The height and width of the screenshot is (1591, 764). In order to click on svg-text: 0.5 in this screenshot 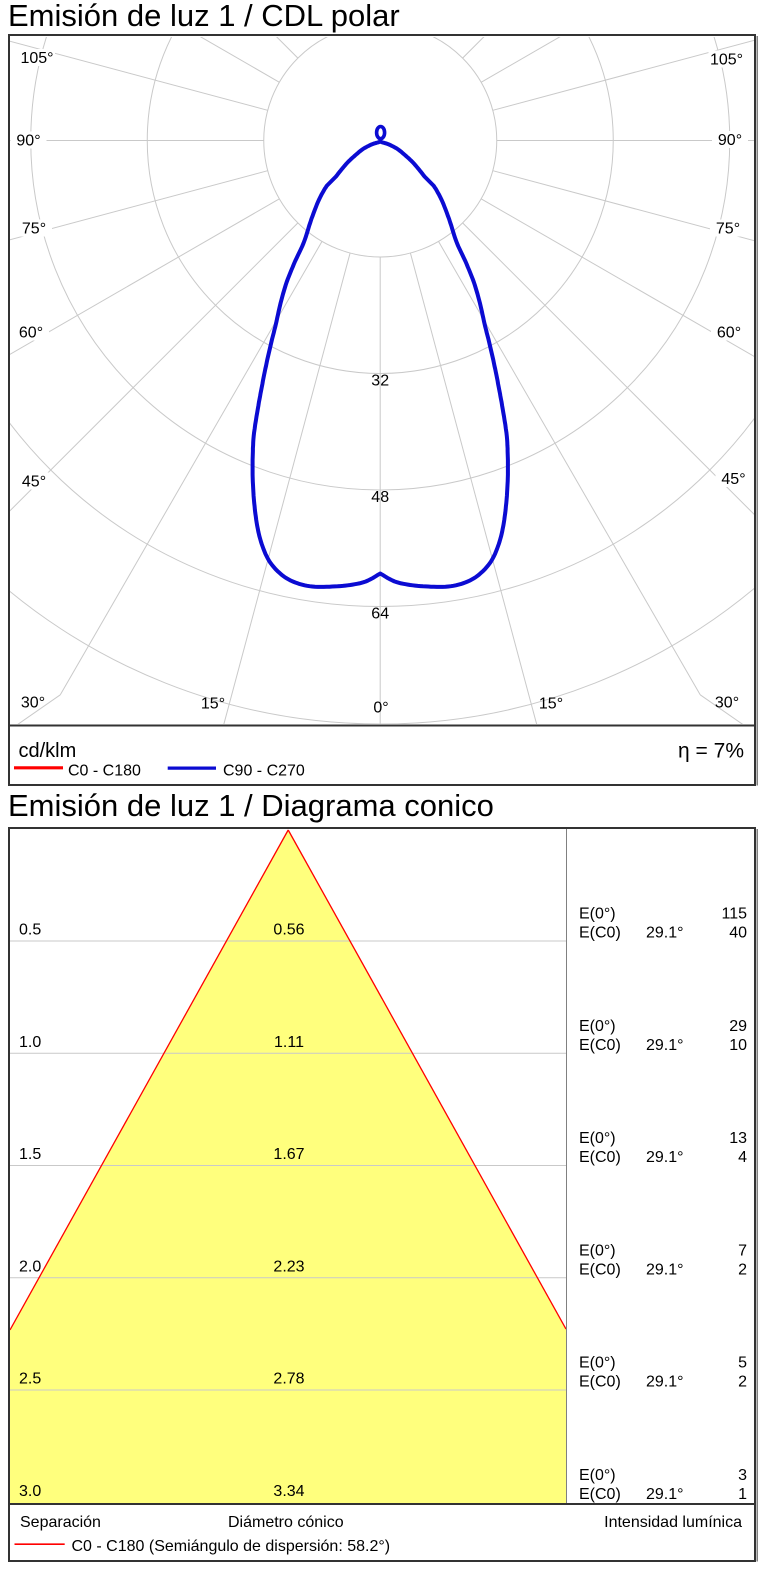, I will do `click(30, 930)`.